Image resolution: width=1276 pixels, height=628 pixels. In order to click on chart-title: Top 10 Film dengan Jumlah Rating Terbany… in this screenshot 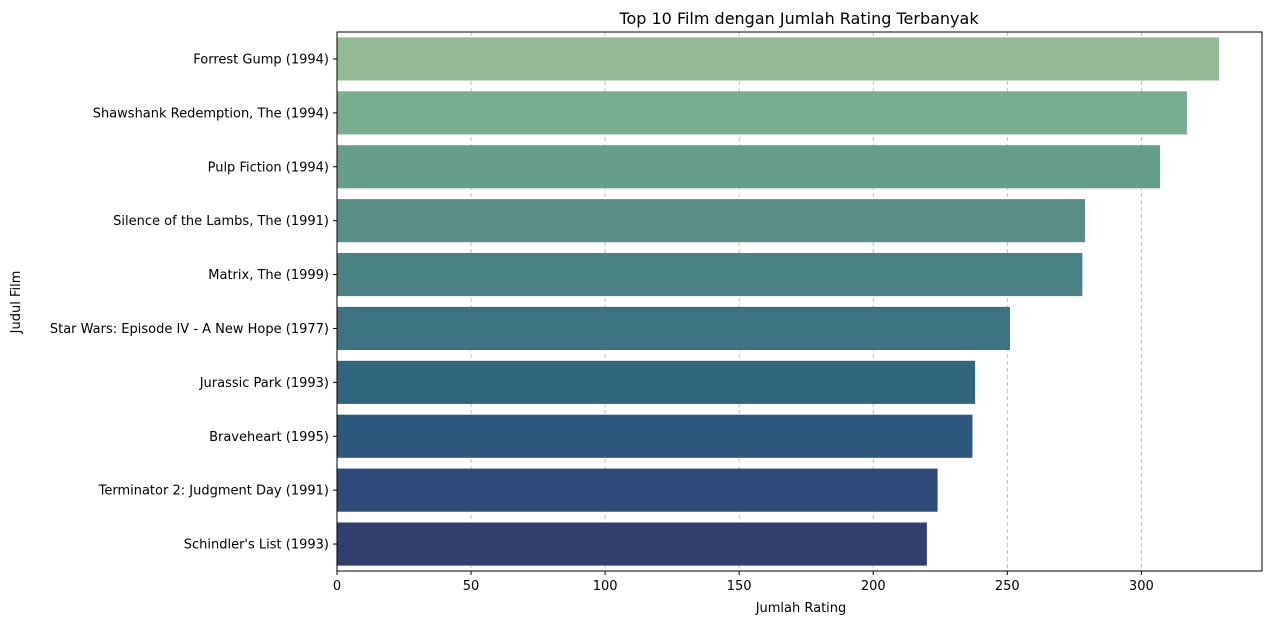, I will do `click(798, 18)`.